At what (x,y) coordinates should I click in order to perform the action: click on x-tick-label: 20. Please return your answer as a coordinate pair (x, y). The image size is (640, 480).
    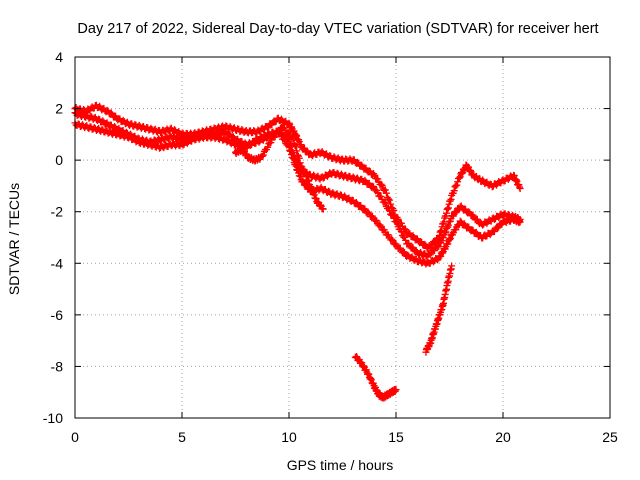
    Looking at the image, I should click on (503, 437).